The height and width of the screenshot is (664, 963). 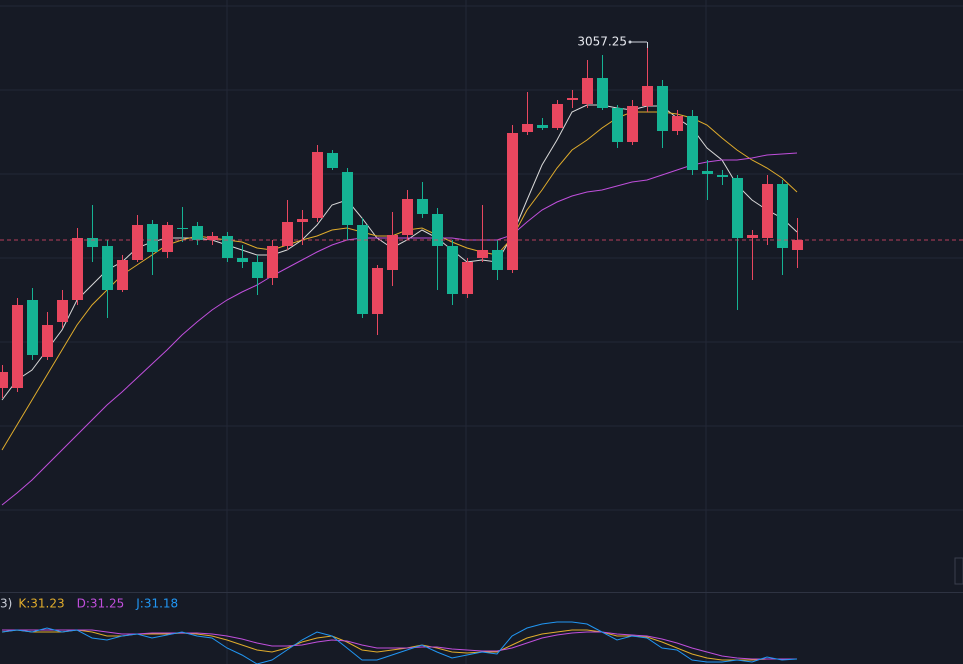 I want to click on legend-entry: K:31.23, so click(x=41, y=604).